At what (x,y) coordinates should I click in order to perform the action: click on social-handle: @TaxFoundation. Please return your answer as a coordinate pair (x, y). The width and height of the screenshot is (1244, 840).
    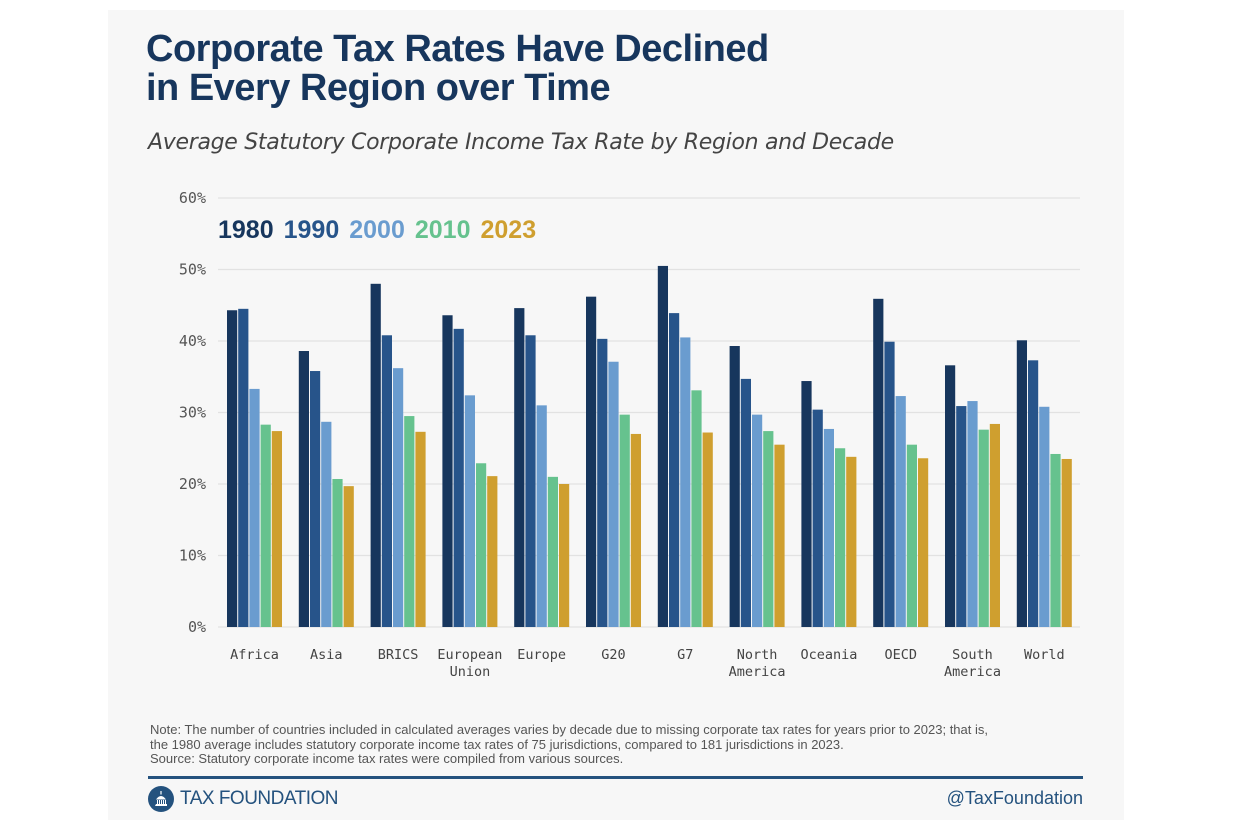
    Looking at the image, I should click on (1014, 798).